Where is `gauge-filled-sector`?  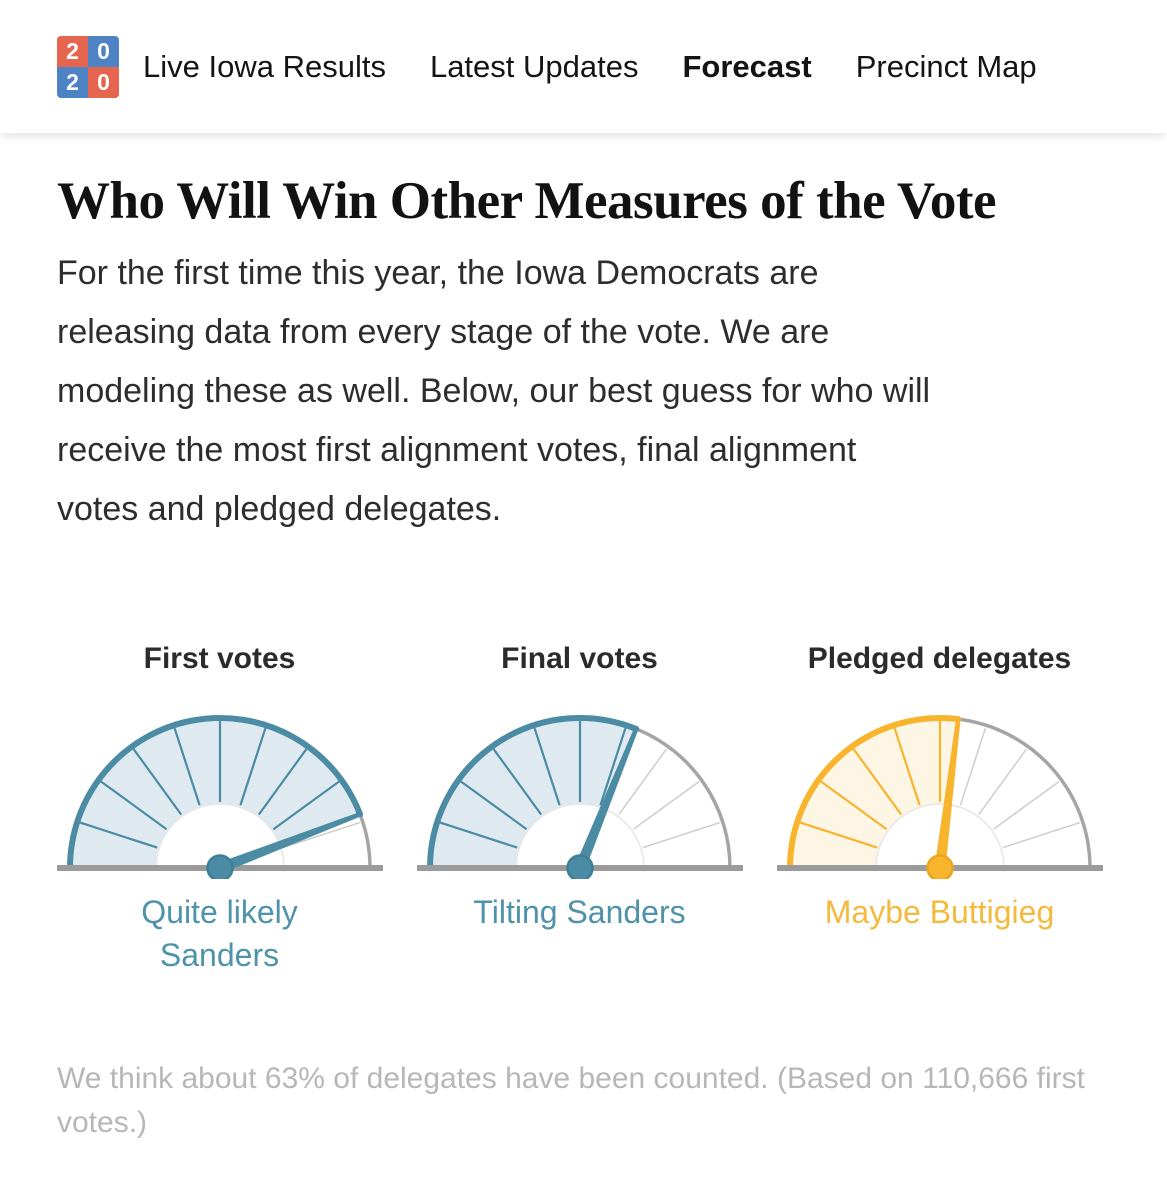
gauge-filled-sector is located at coordinates (215, 793).